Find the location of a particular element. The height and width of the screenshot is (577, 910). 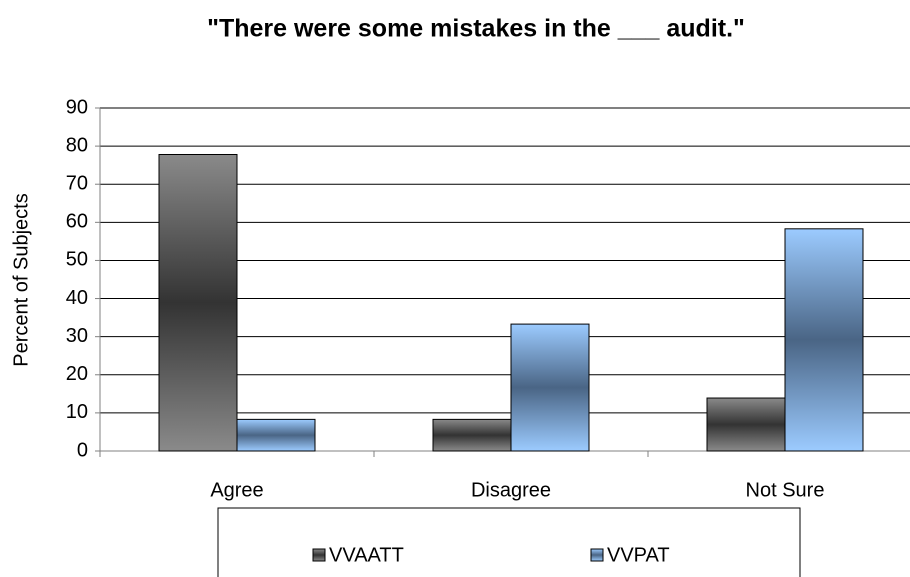

x-tick-label: Disagree is located at coordinates (511, 490).